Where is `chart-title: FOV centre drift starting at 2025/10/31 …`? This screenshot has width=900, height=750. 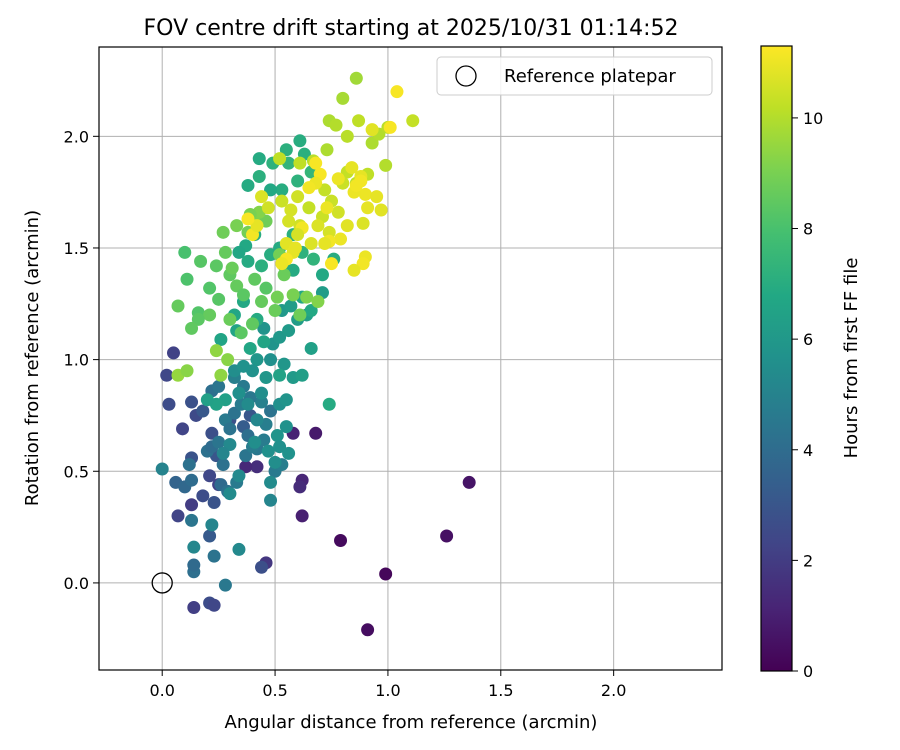 chart-title: FOV centre drift starting at 2025/10/31 … is located at coordinates (411, 28).